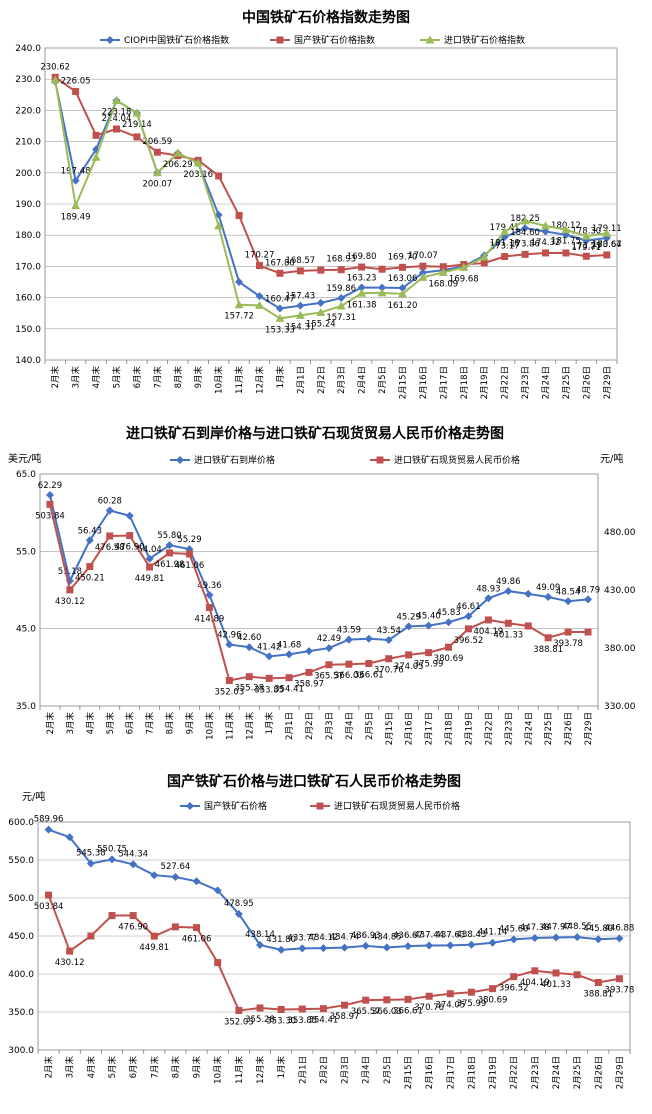  What do you see at coordinates (547, 382) in the screenshot?
I see `chart-1-x-tick-label: 2月24日` at bounding box center [547, 382].